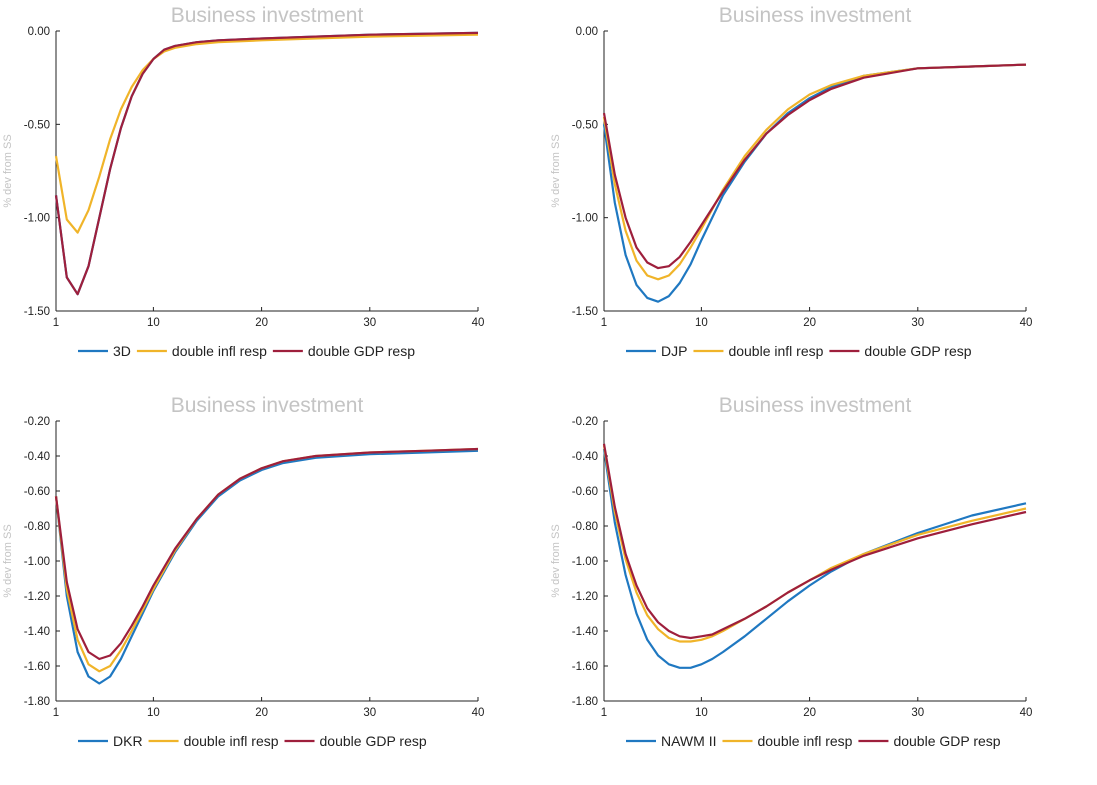 The width and height of the screenshot is (1097, 785). I want to click on legend: DJP double infl resp double GDP resp, so click(799, 351).